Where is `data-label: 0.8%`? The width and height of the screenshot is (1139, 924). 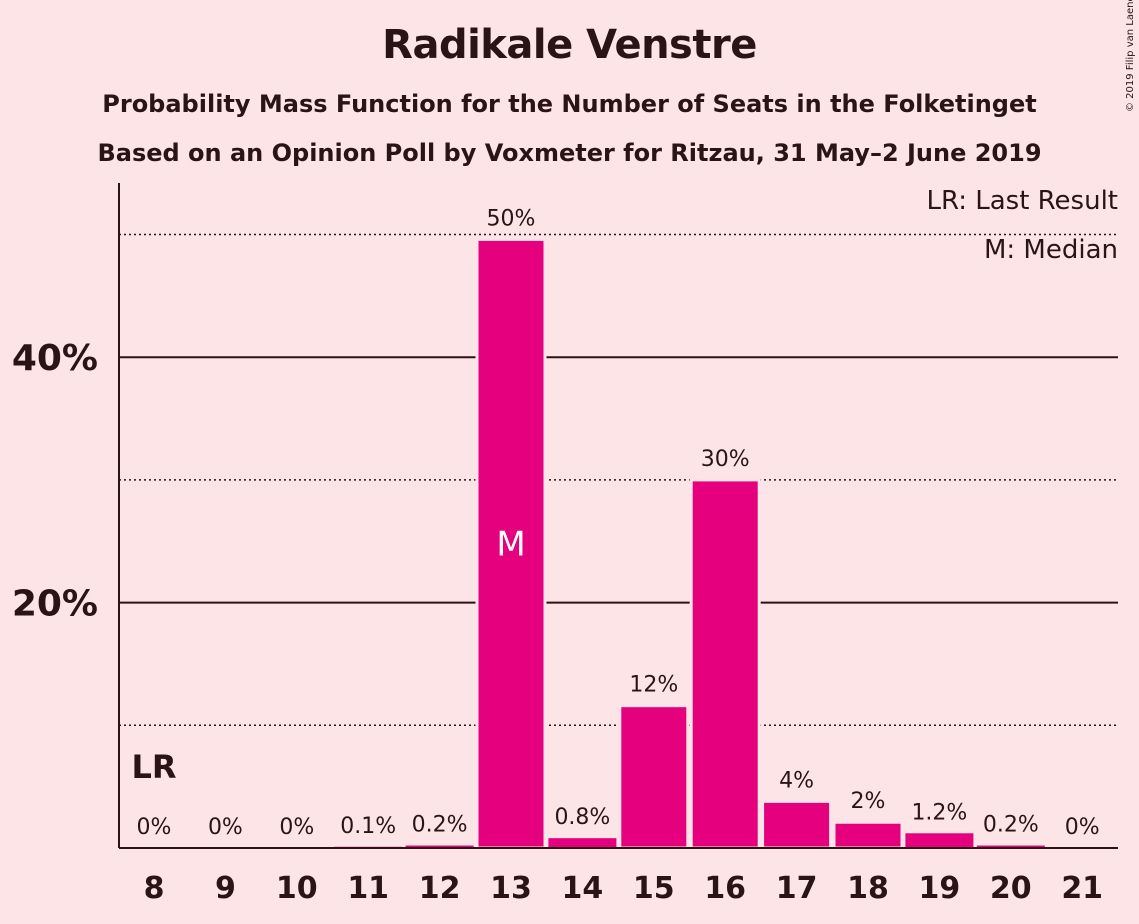
data-label: 0.8% is located at coordinates (582, 817).